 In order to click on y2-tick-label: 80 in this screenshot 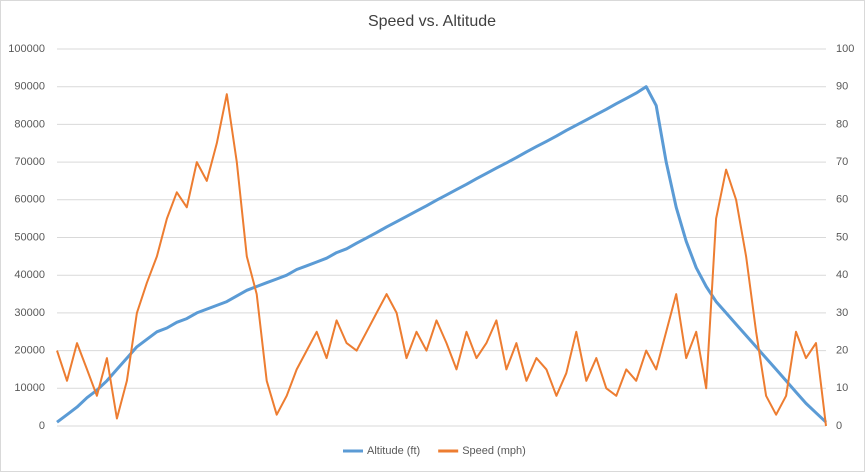, I will do `click(842, 124)`.